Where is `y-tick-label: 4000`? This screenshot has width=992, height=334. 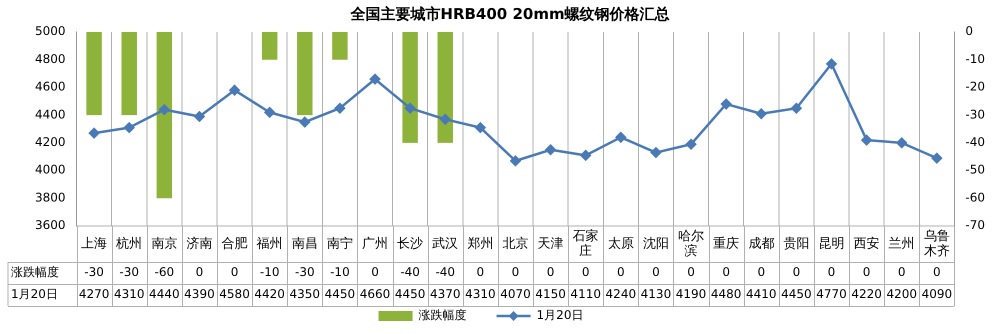 y-tick-label: 4000 is located at coordinates (50, 169).